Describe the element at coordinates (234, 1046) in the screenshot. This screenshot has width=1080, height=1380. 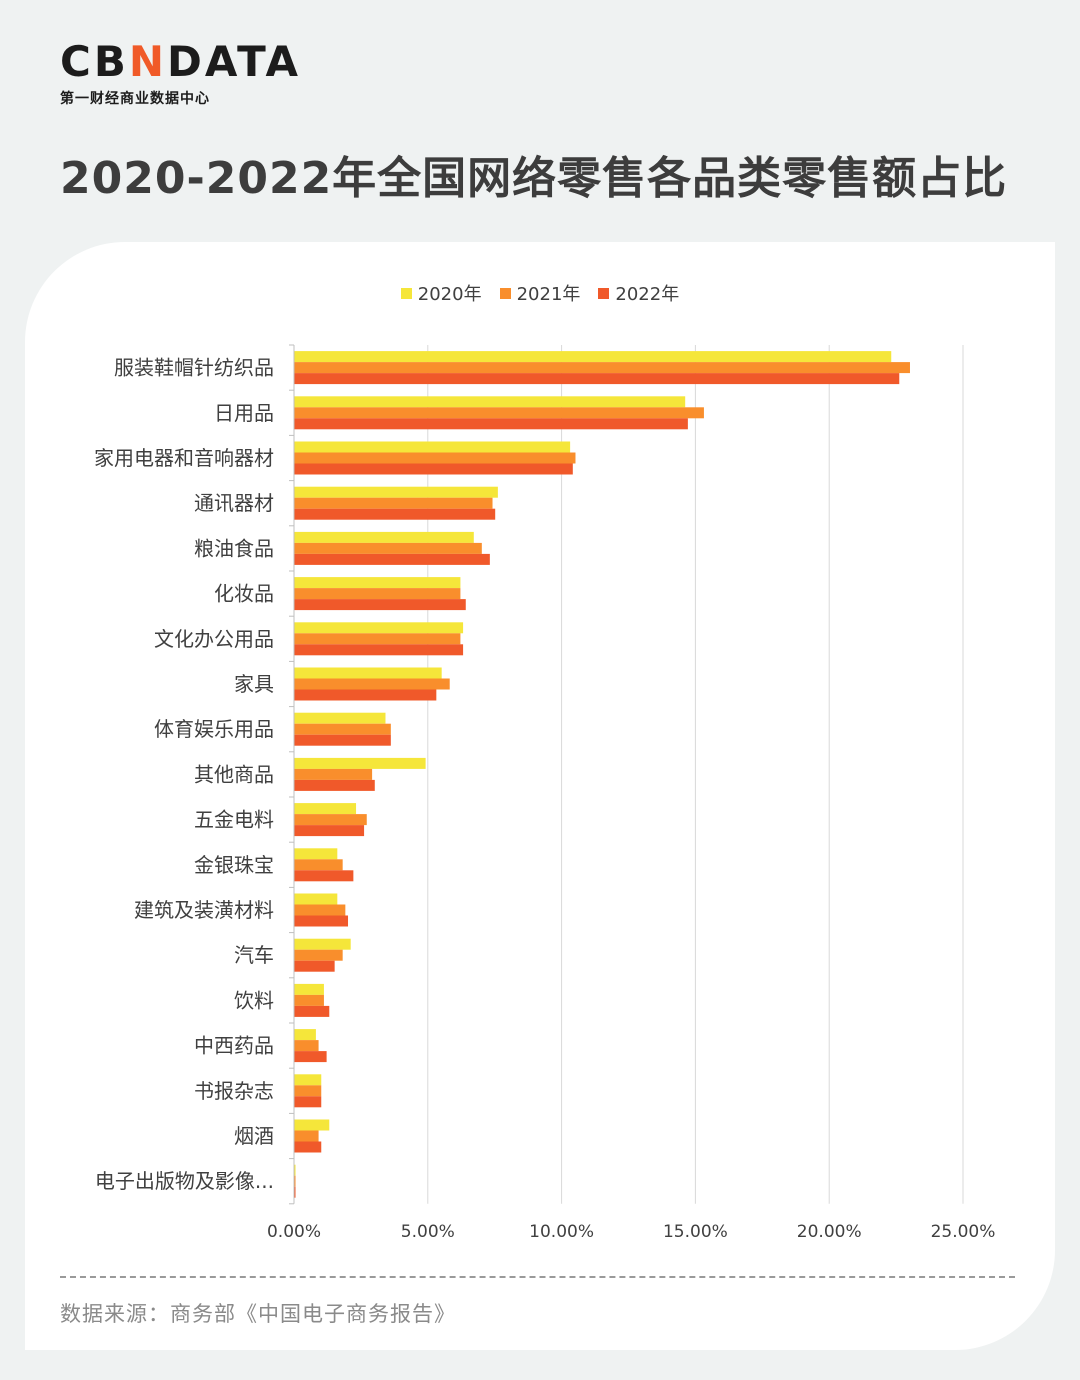
I see `category-label: 中西药品` at that location.